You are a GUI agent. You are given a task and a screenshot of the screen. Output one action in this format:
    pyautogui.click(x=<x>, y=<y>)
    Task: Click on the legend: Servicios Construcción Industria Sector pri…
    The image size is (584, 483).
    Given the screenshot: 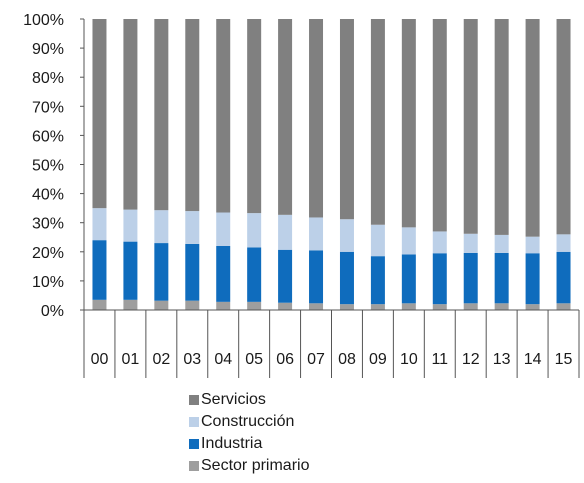 What is the action you would take?
    pyautogui.click(x=249, y=433)
    